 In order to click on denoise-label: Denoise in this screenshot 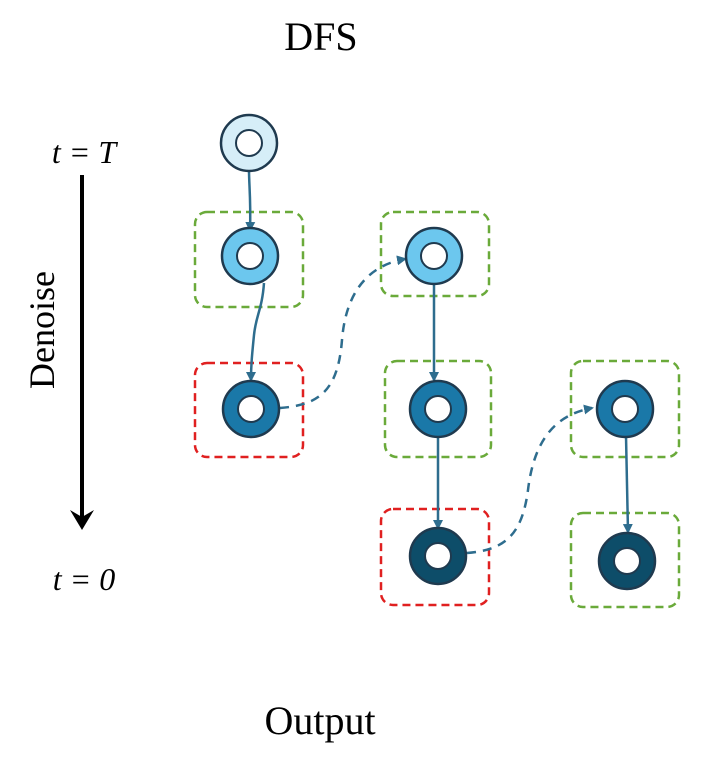, I will do `click(42, 330)`.